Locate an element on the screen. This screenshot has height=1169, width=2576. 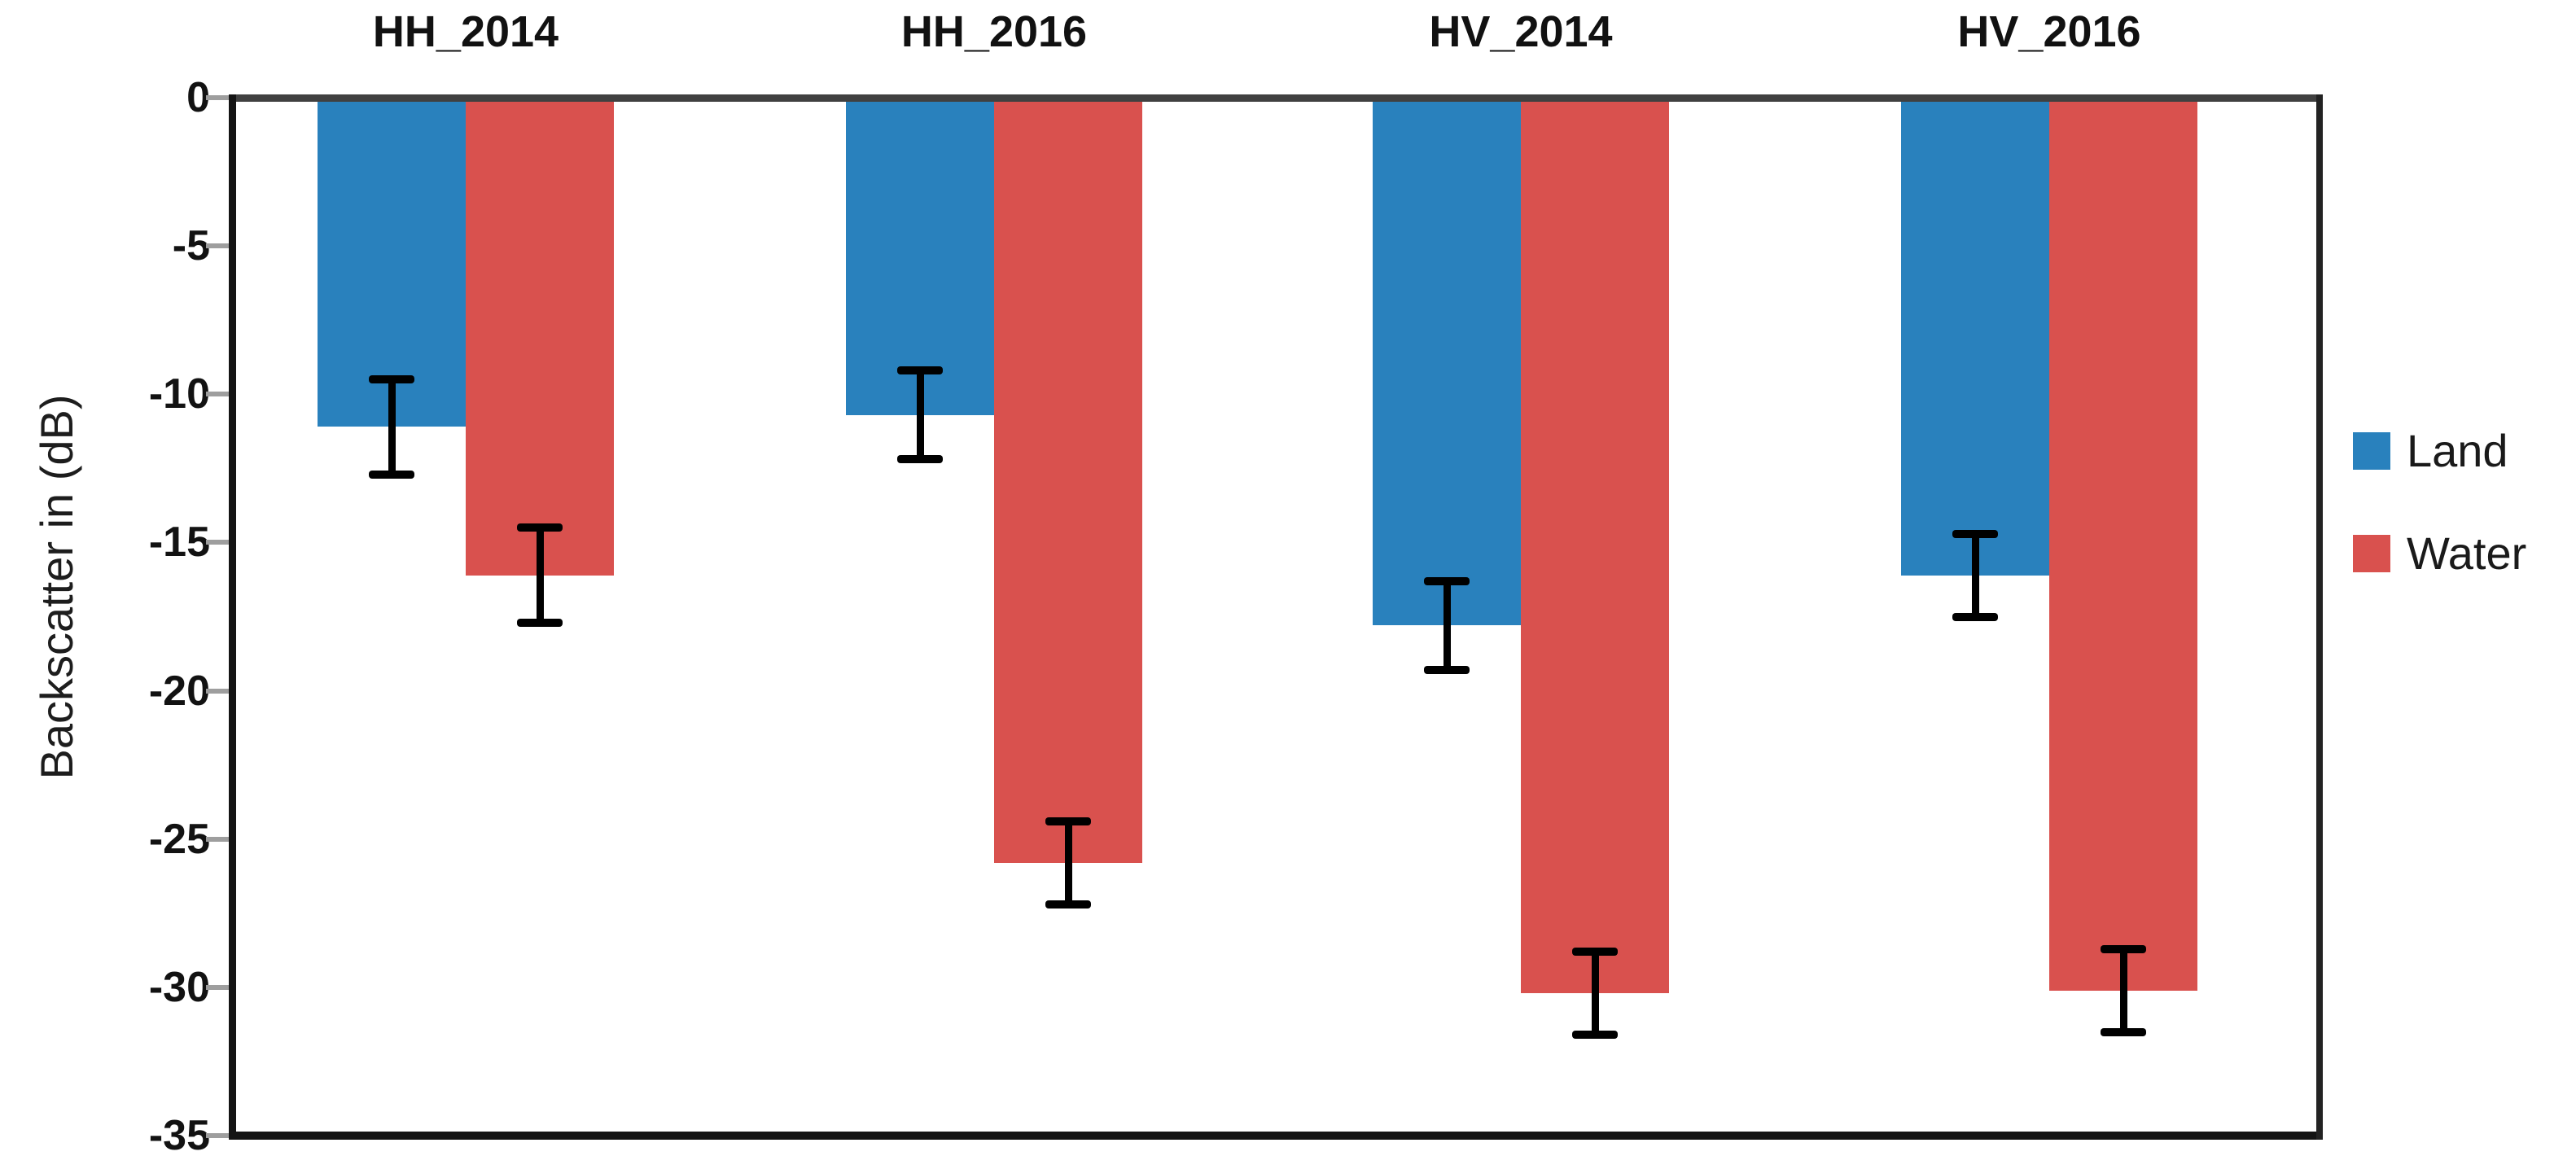
bar-water-hv_2014 is located at coordinates (1595, 546).